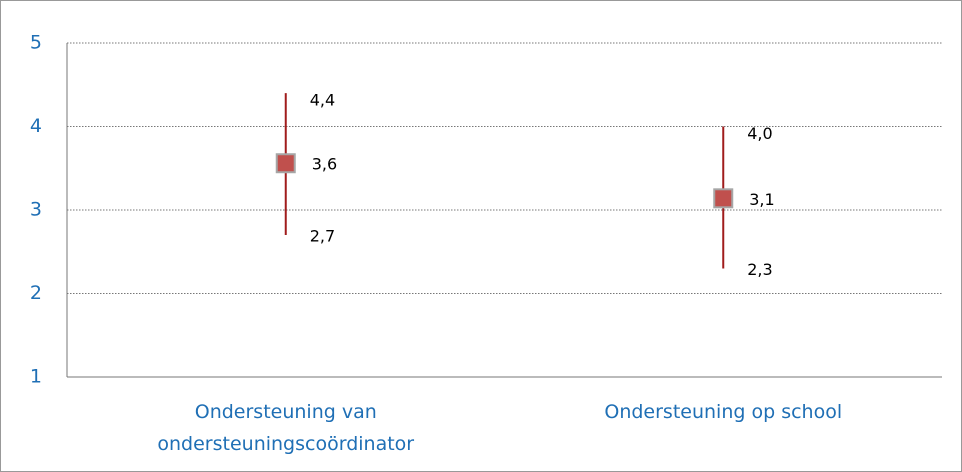 This screenshot has height=472, width=962. I want to click on low-label: 2,7, so click(322, 236).